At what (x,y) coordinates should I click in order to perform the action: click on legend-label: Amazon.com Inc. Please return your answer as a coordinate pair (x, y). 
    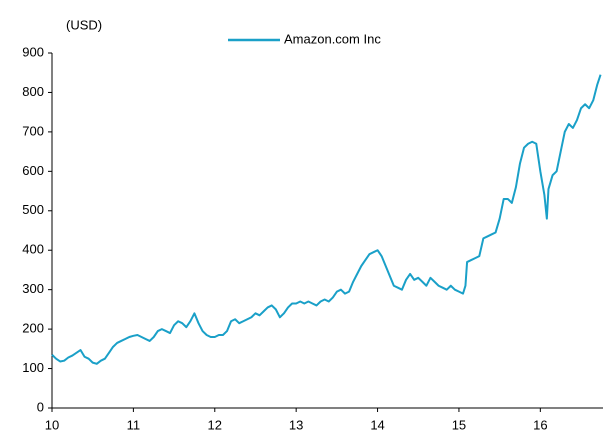
    Looking at the image, I should click on (332, 38).